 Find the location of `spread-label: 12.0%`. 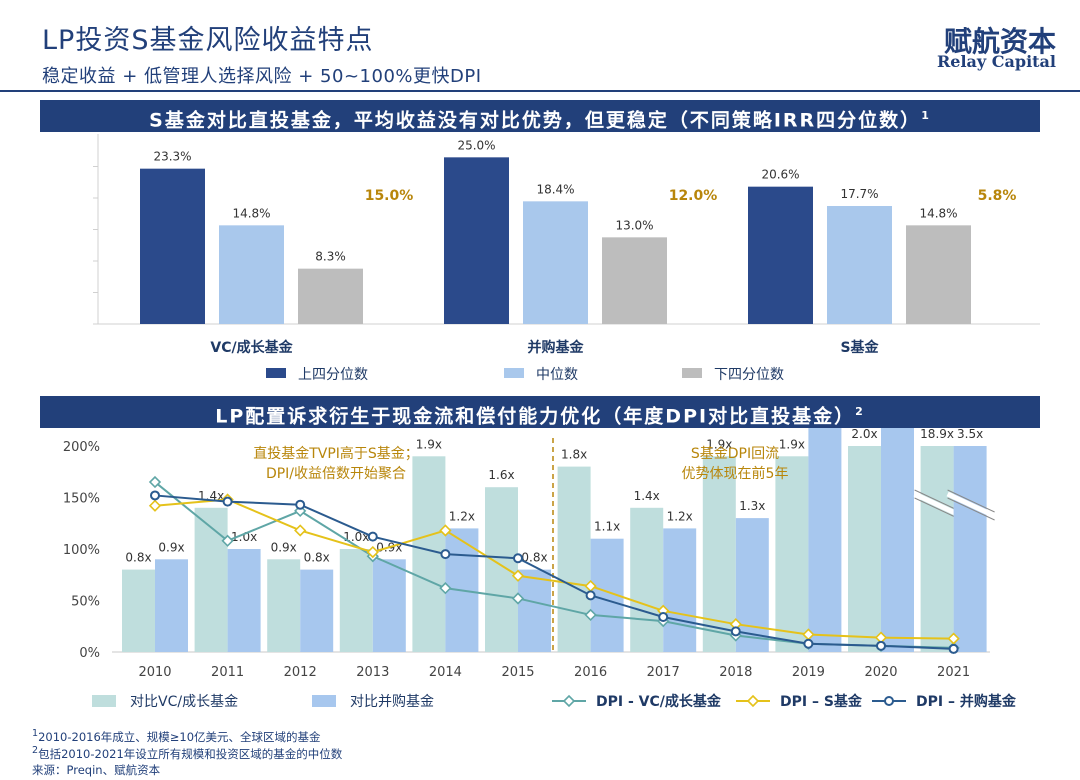

spread-label: 12.0% is located at coordinates (693, 196).